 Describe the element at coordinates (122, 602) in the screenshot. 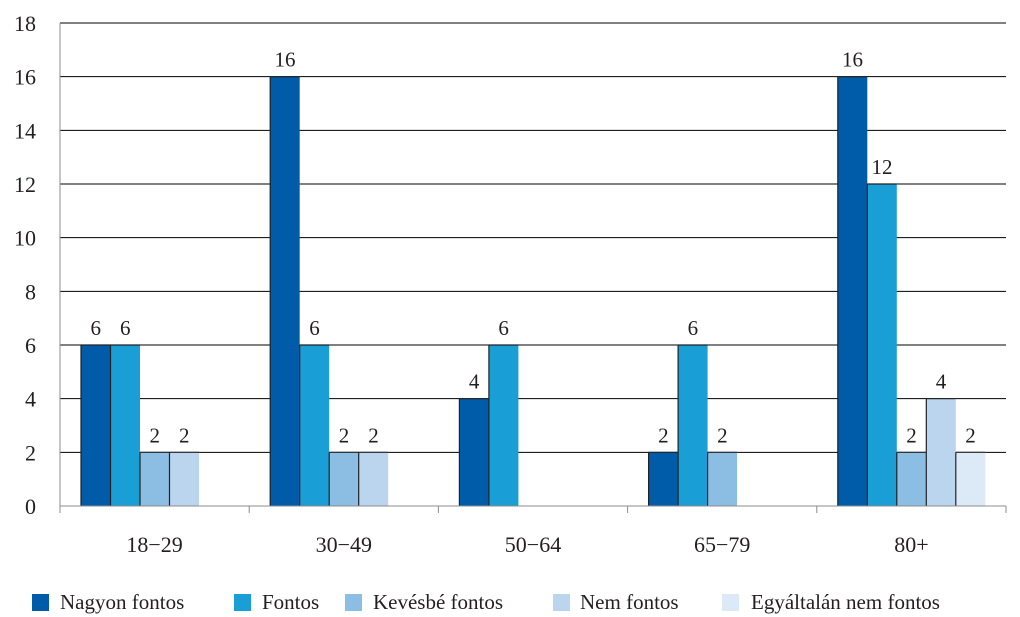

I see `legend-label: Nagyon fontos` at that location.